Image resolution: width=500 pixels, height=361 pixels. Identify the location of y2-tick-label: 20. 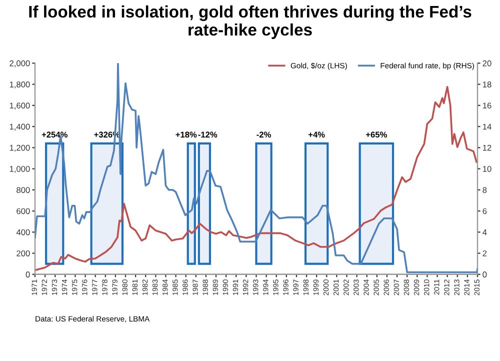
(487, 63).